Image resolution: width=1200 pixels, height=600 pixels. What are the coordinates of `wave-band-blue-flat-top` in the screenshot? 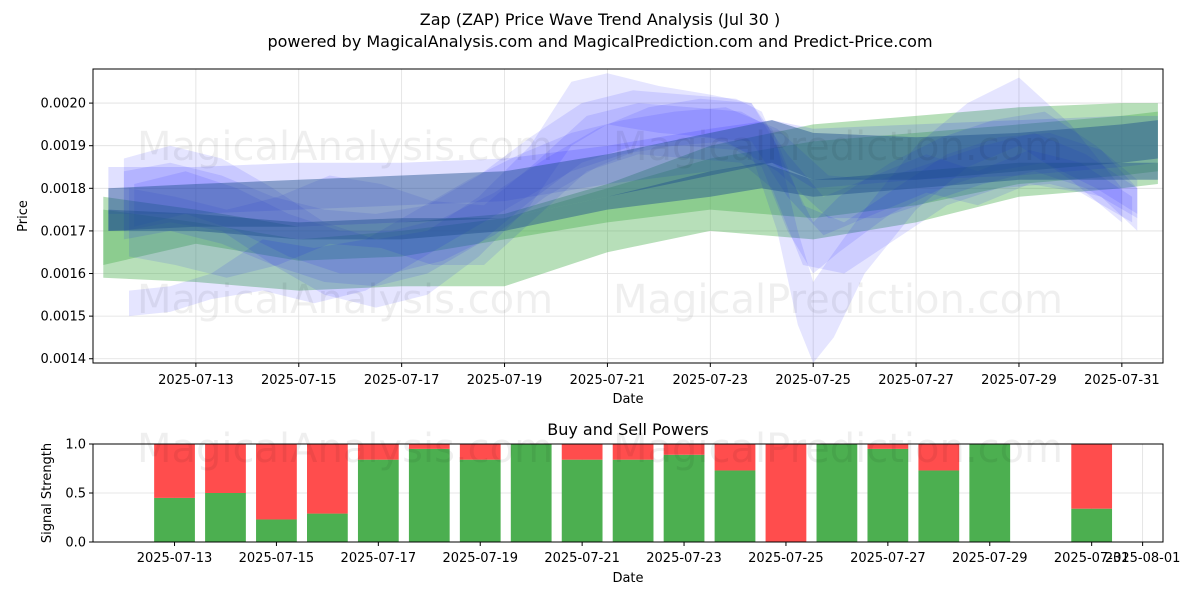 It's located at (633, 164).